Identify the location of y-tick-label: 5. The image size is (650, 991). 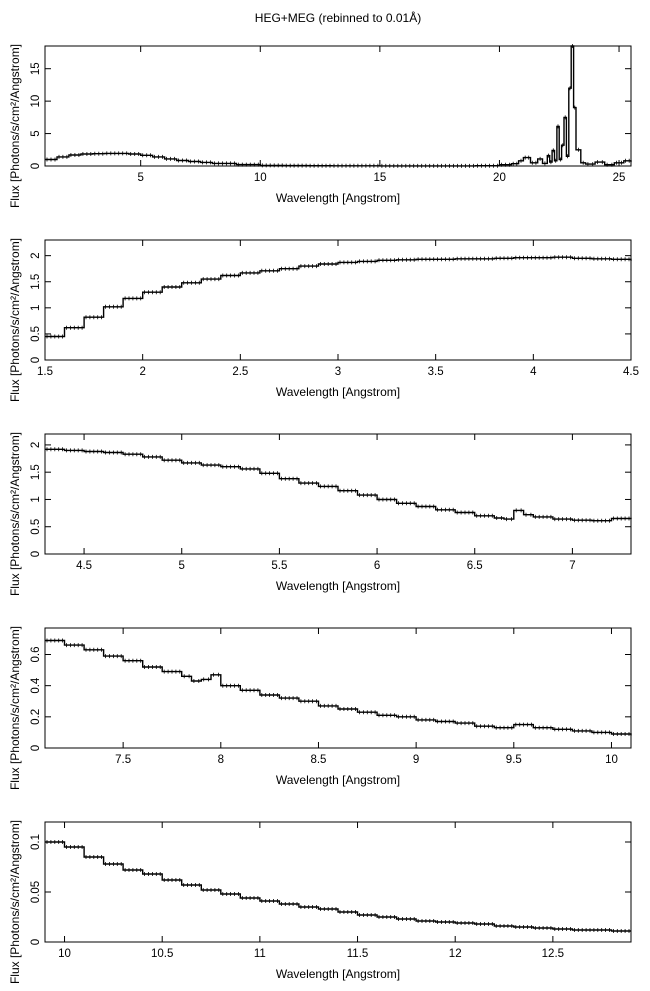
(36, 133).